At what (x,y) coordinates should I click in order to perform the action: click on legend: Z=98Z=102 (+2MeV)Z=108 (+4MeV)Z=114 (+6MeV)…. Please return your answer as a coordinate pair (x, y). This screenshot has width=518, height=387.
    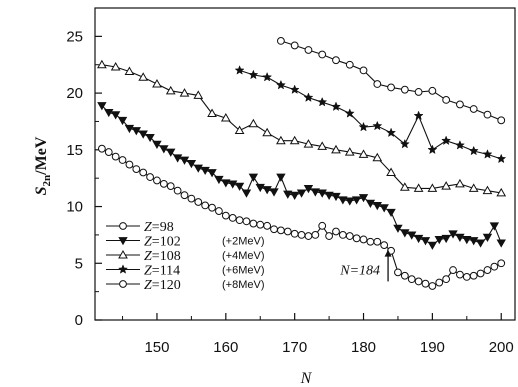
    Looking at the image, I should click on (185, 256).